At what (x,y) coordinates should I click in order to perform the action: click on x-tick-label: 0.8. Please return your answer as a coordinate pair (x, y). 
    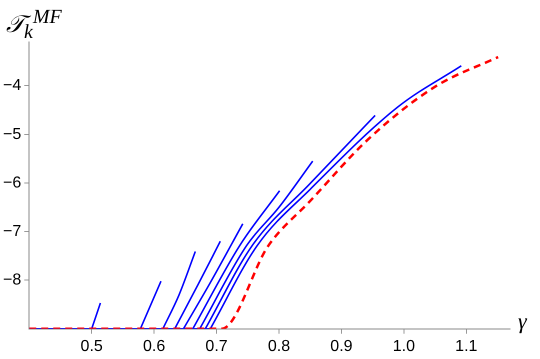
    Looking at the image, I should click on (279, 346).